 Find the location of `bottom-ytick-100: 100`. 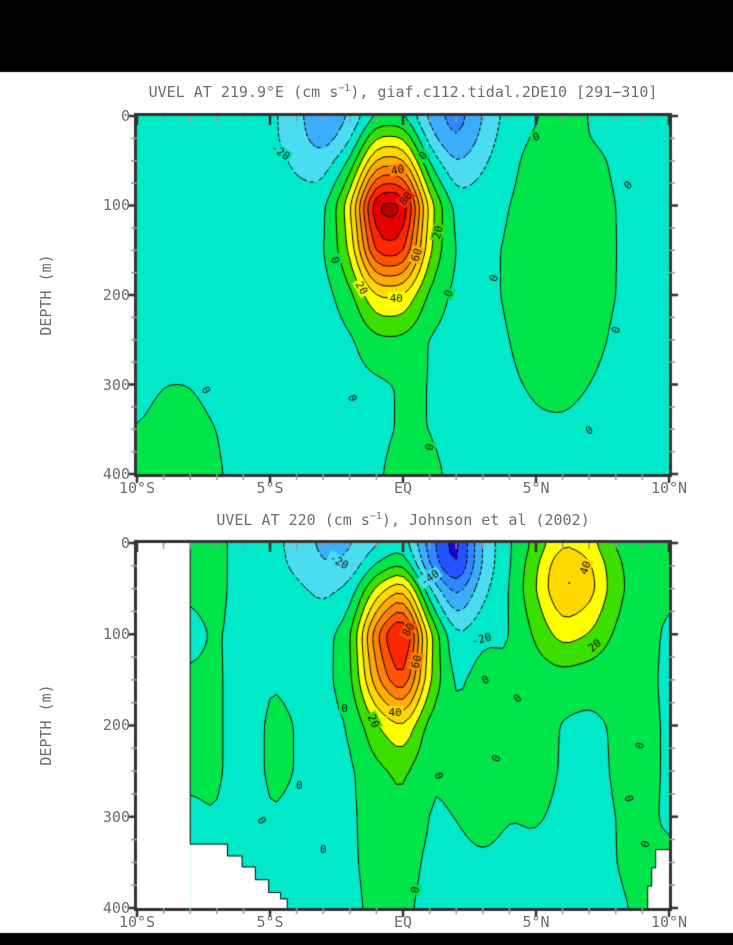

bottom-ytick-100: 100 is located at coordinates (116, 634).